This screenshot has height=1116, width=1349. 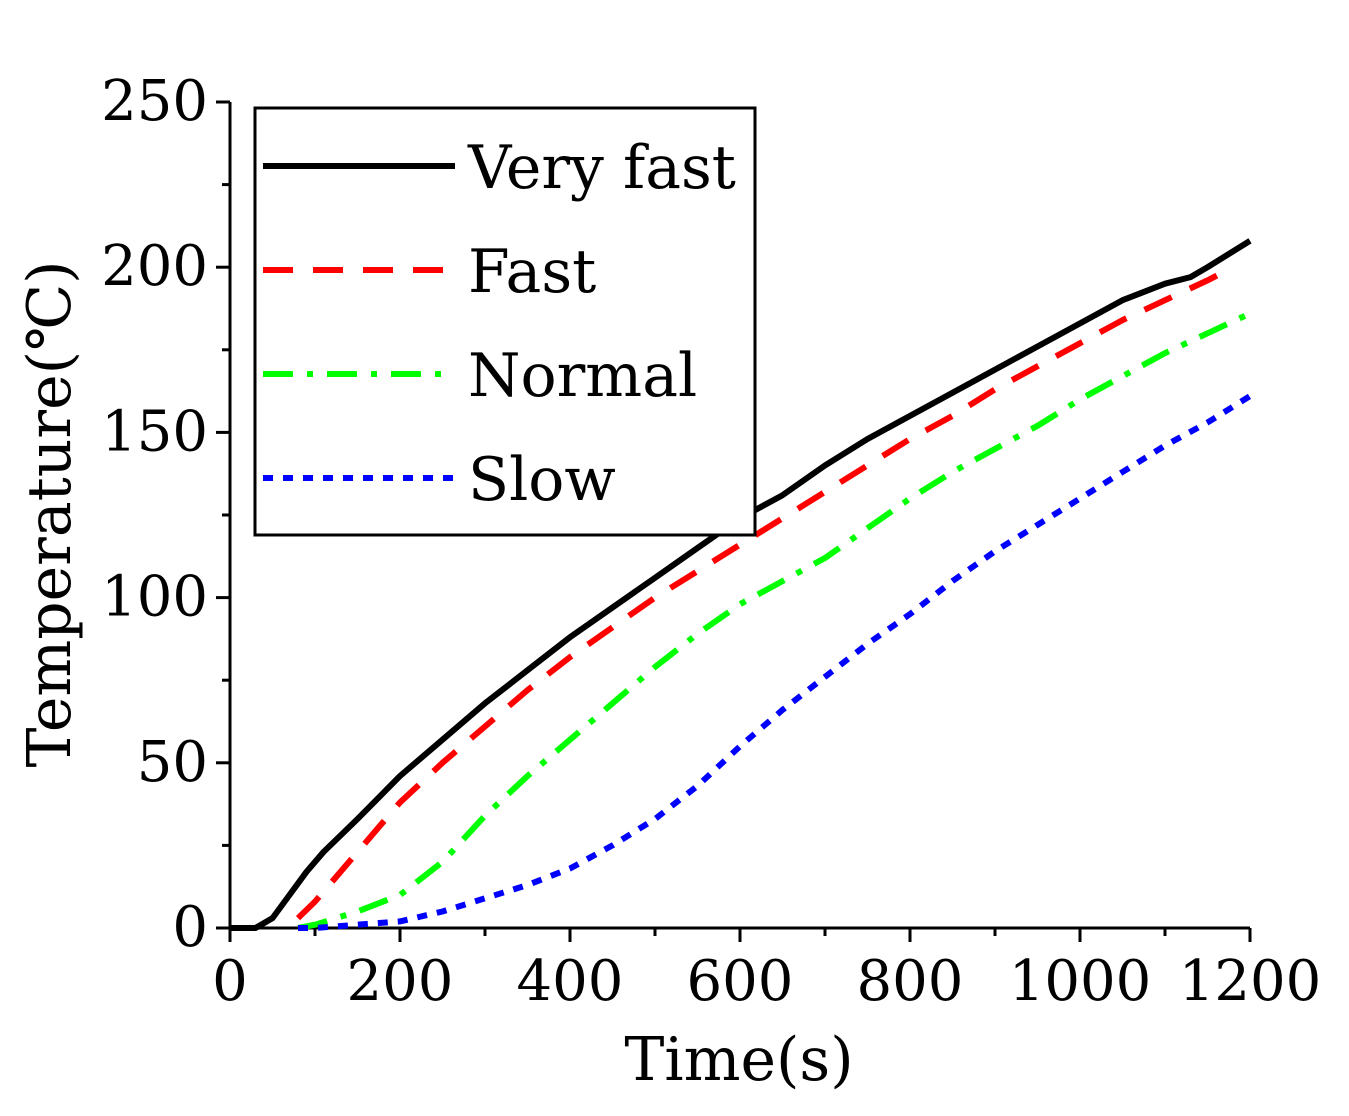 I want to click on y-axis-title: Temperature(℃), so click(x=50, y=513).